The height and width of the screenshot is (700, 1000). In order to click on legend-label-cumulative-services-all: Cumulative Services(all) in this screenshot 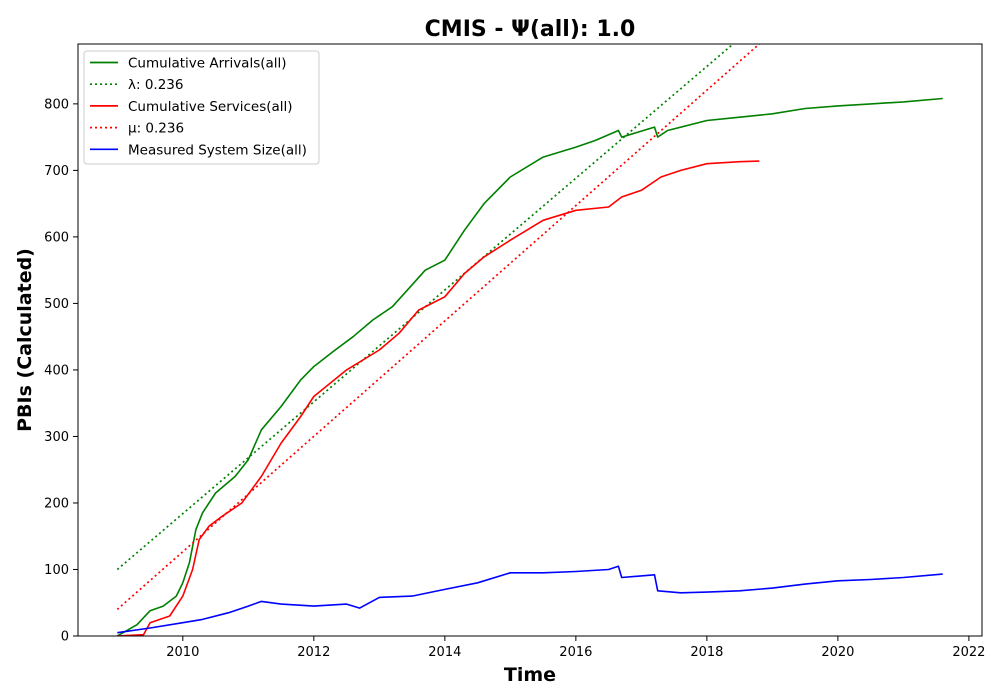, I will do `click(210, 107)`.